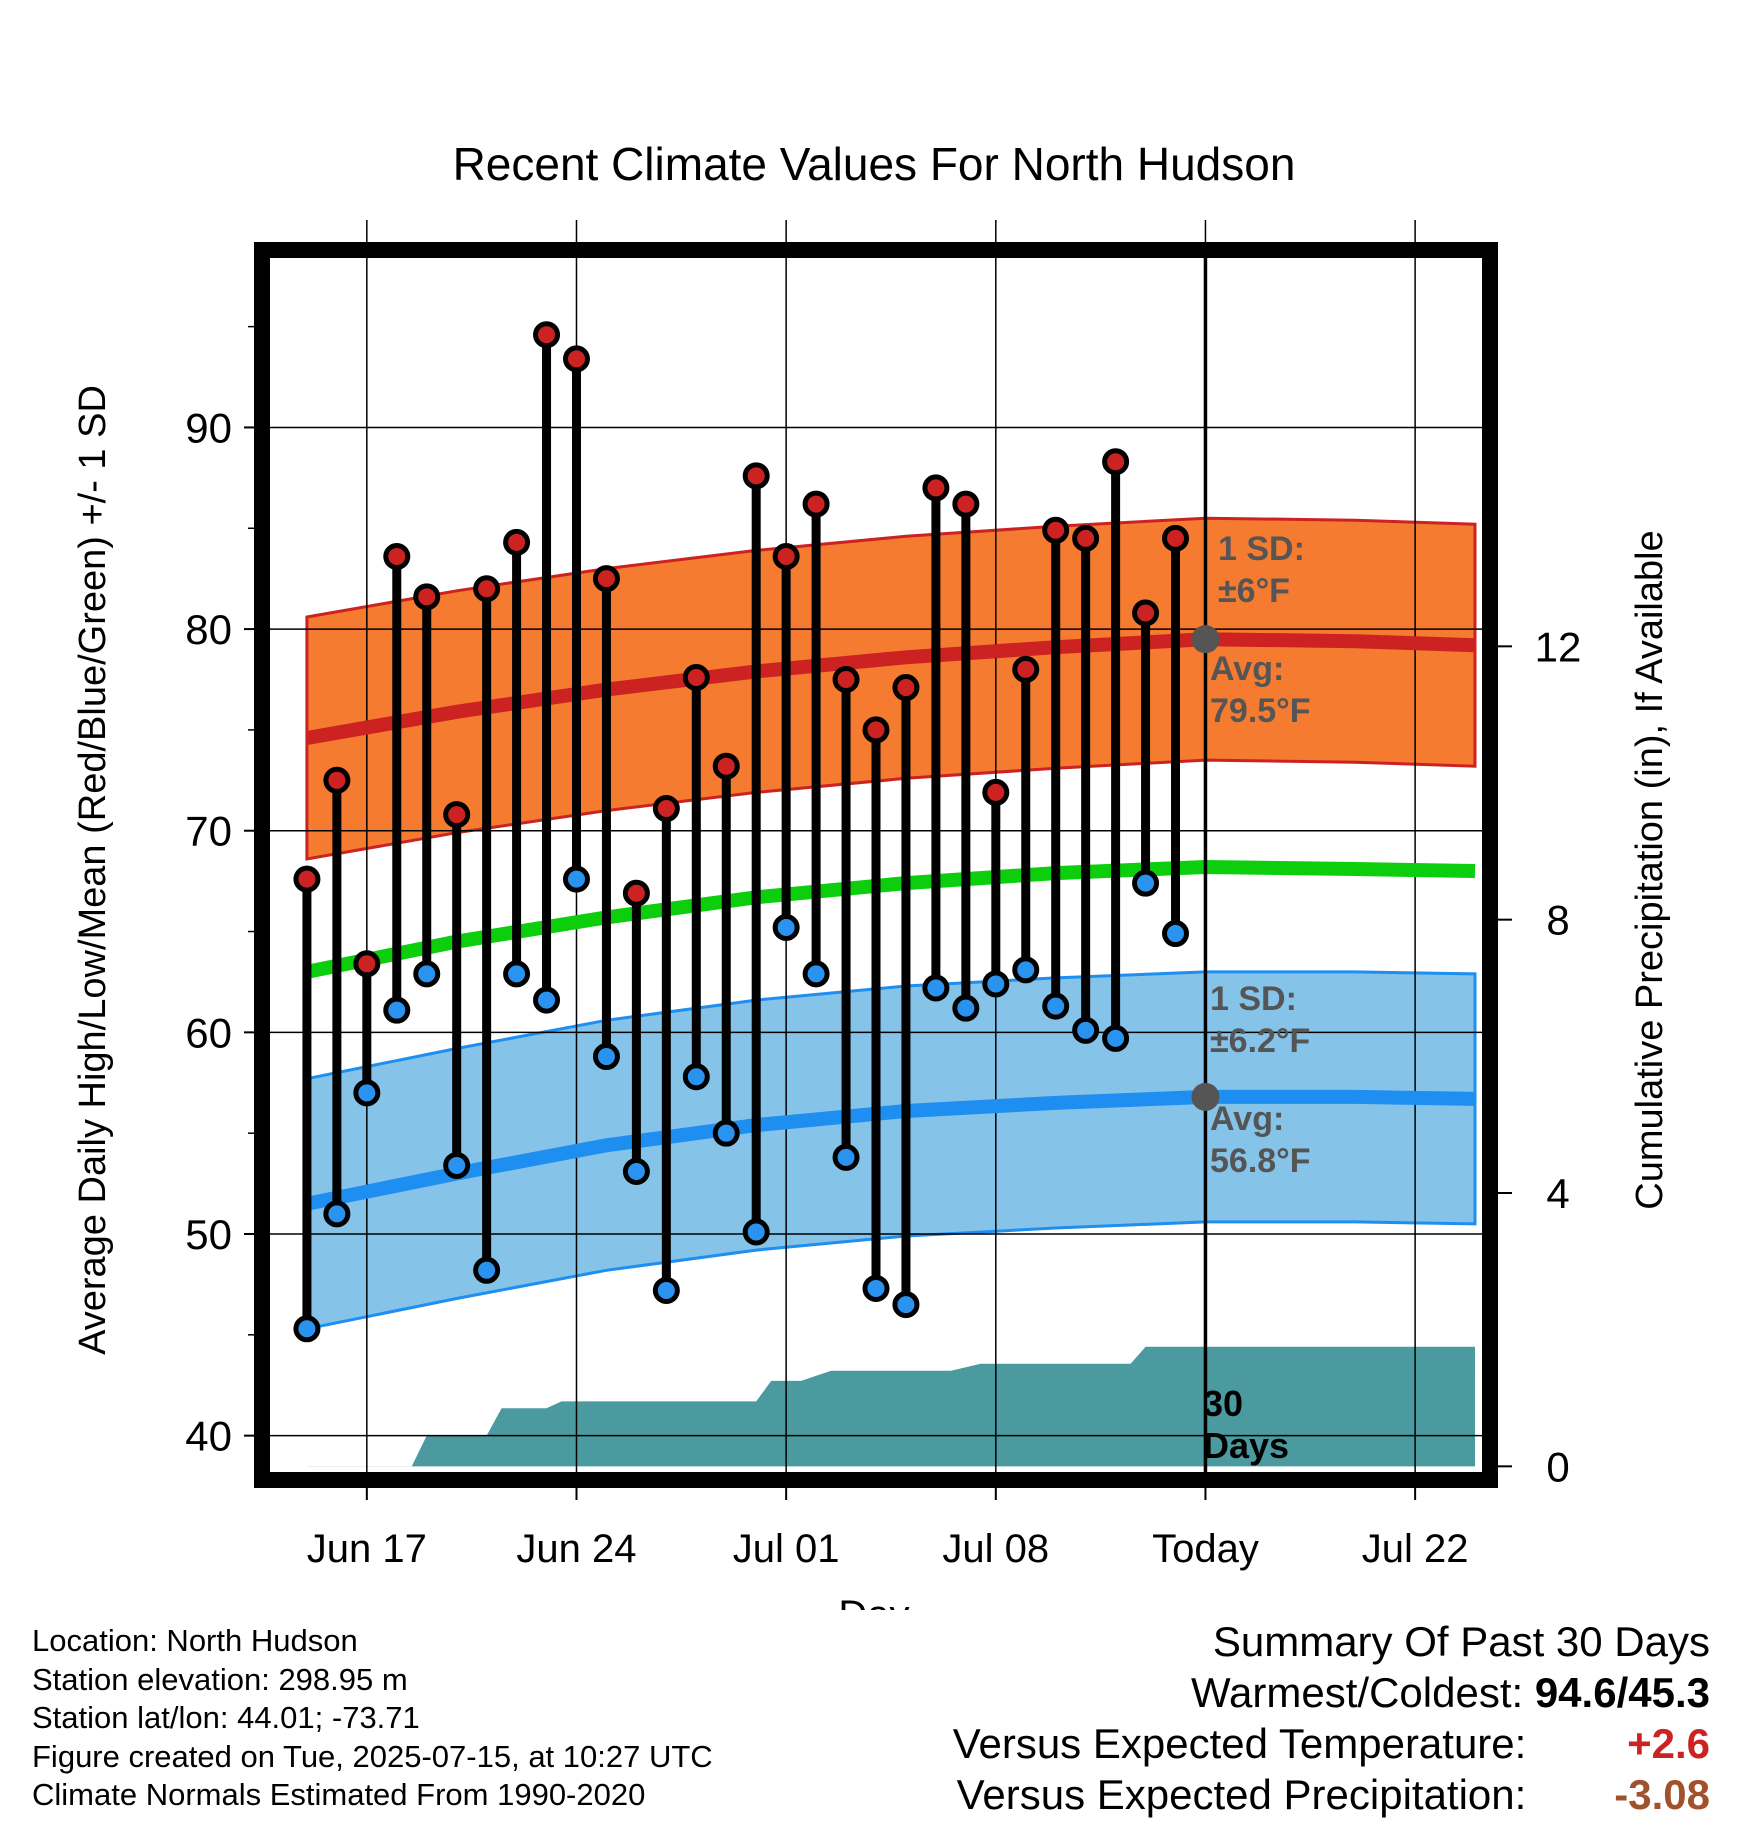  What do you see at coordinates (1622, 1692) in the screenshot?
I see `summary-warmest-value: 94.6/45.3` at bounding box center [1622, 1692].